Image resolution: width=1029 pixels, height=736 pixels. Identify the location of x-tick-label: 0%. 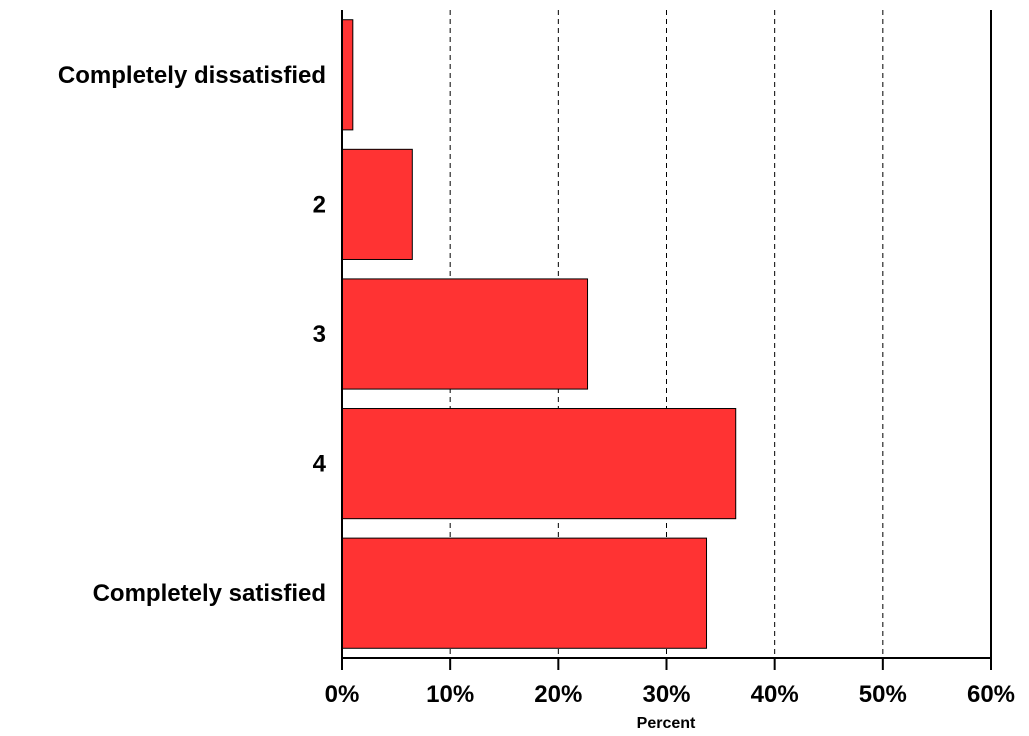
(342, 694).